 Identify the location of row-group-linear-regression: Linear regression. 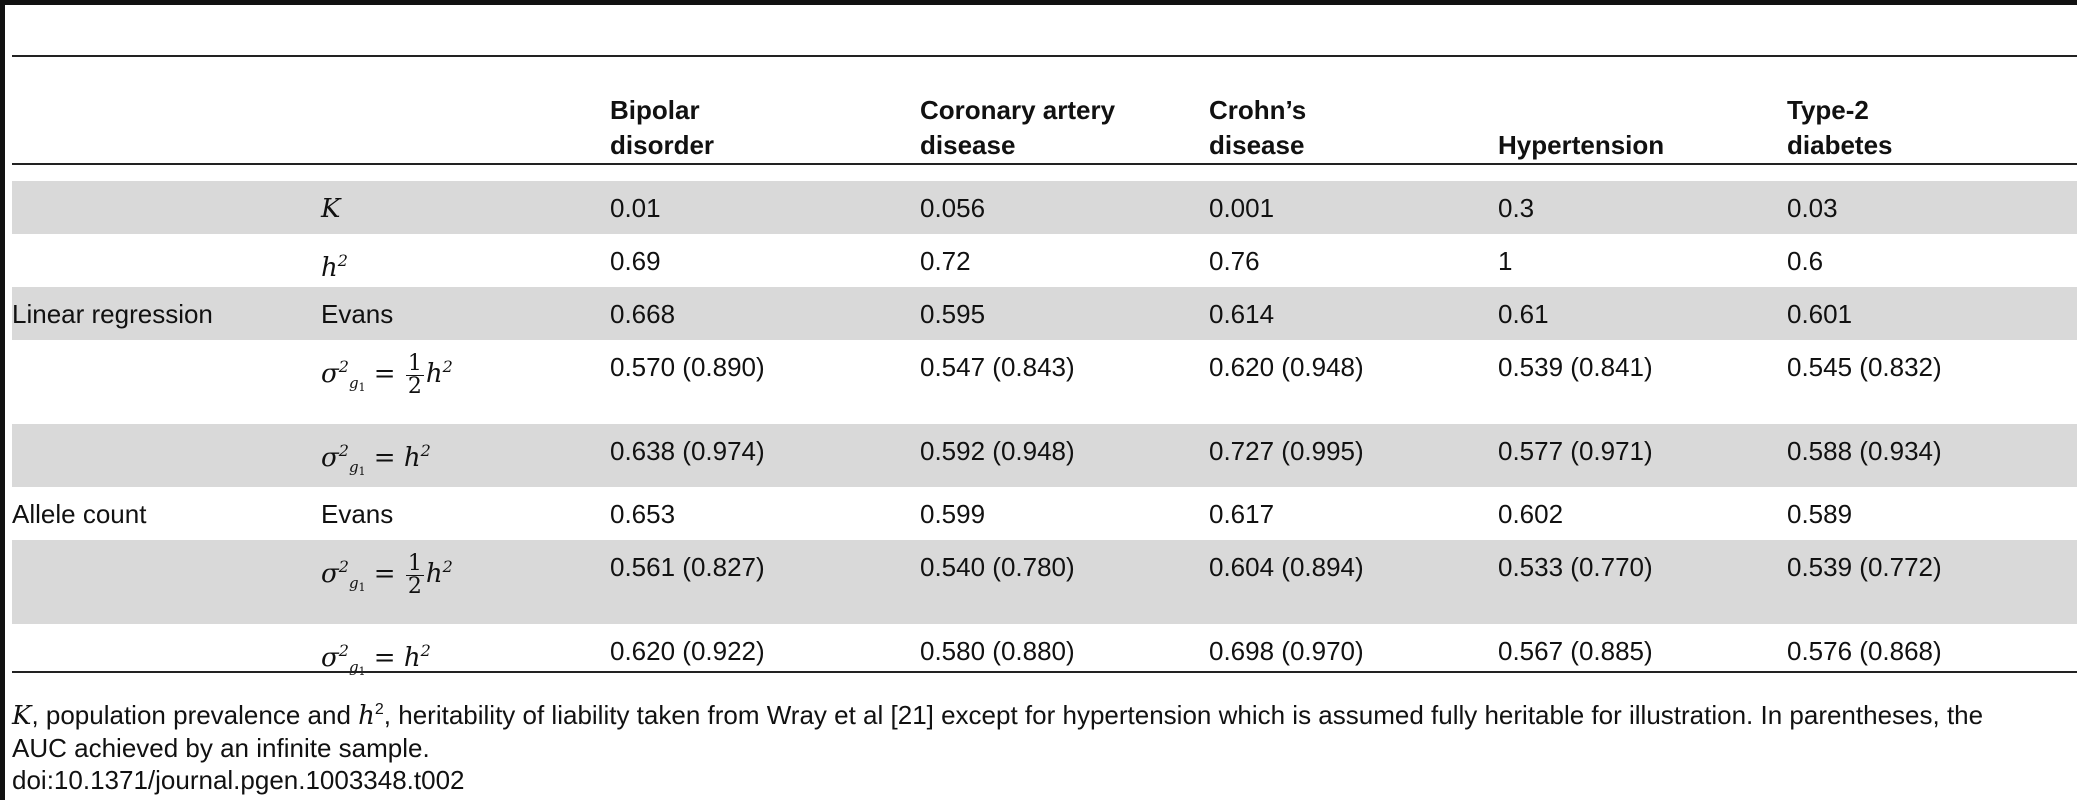
(166, 313).